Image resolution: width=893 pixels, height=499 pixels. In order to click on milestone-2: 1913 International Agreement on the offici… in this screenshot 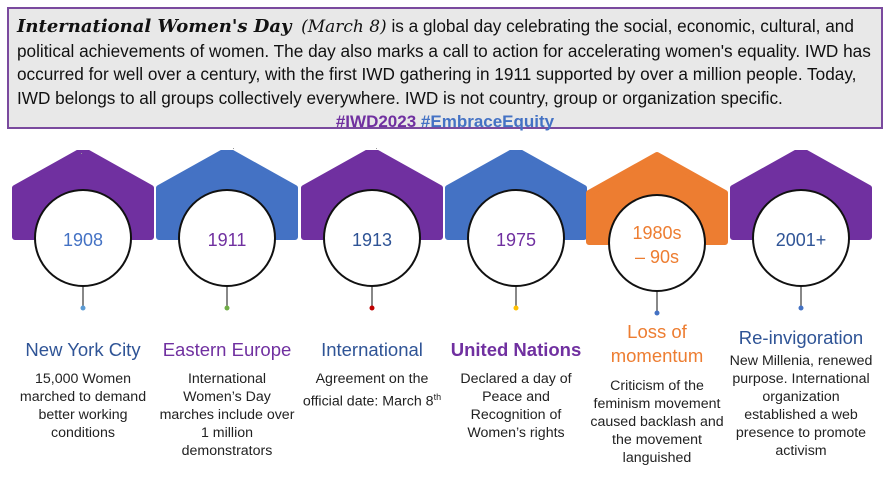, I will do `click(372, 324)`.